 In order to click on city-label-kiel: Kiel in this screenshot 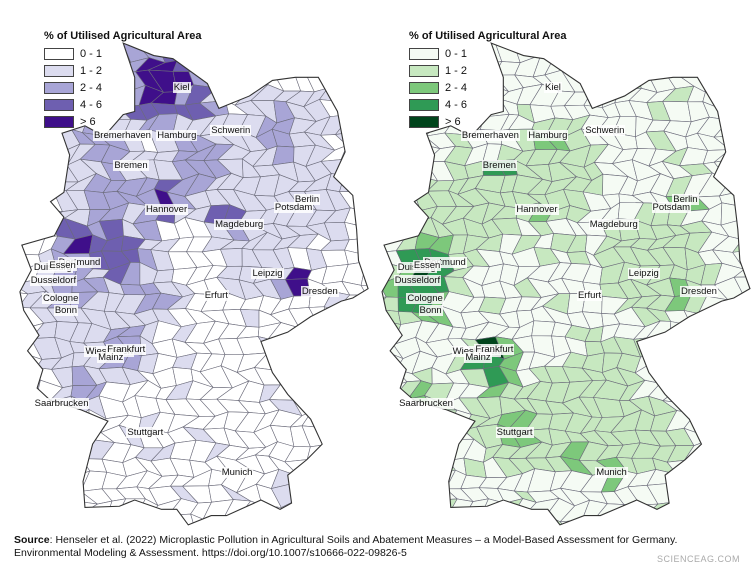, I will do `click(553, 88)`.